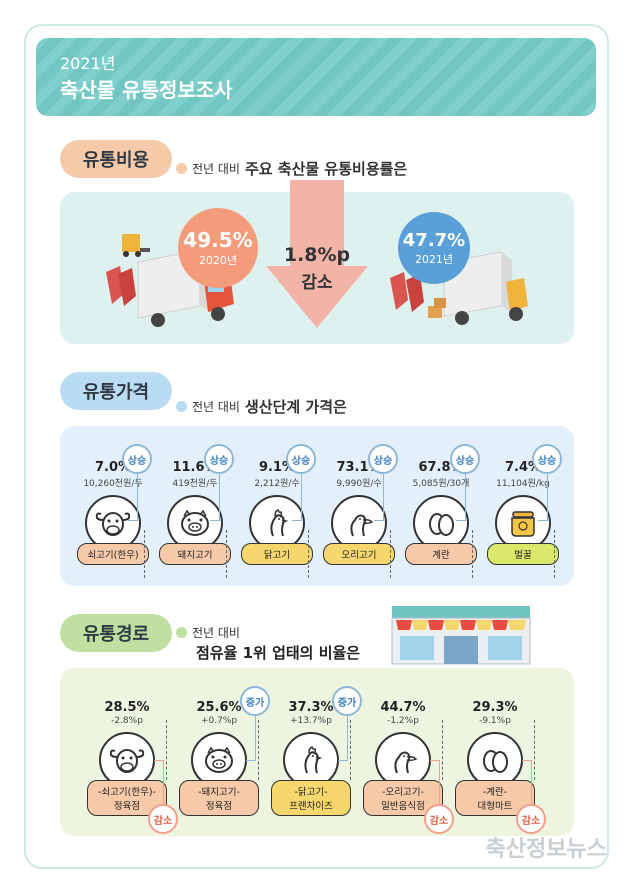  What do you see at coordinates (311, 798) in the screenshot?
I see `route-item-name: -닭고기- 프랜차이즈` at bounding box center [311, 798].